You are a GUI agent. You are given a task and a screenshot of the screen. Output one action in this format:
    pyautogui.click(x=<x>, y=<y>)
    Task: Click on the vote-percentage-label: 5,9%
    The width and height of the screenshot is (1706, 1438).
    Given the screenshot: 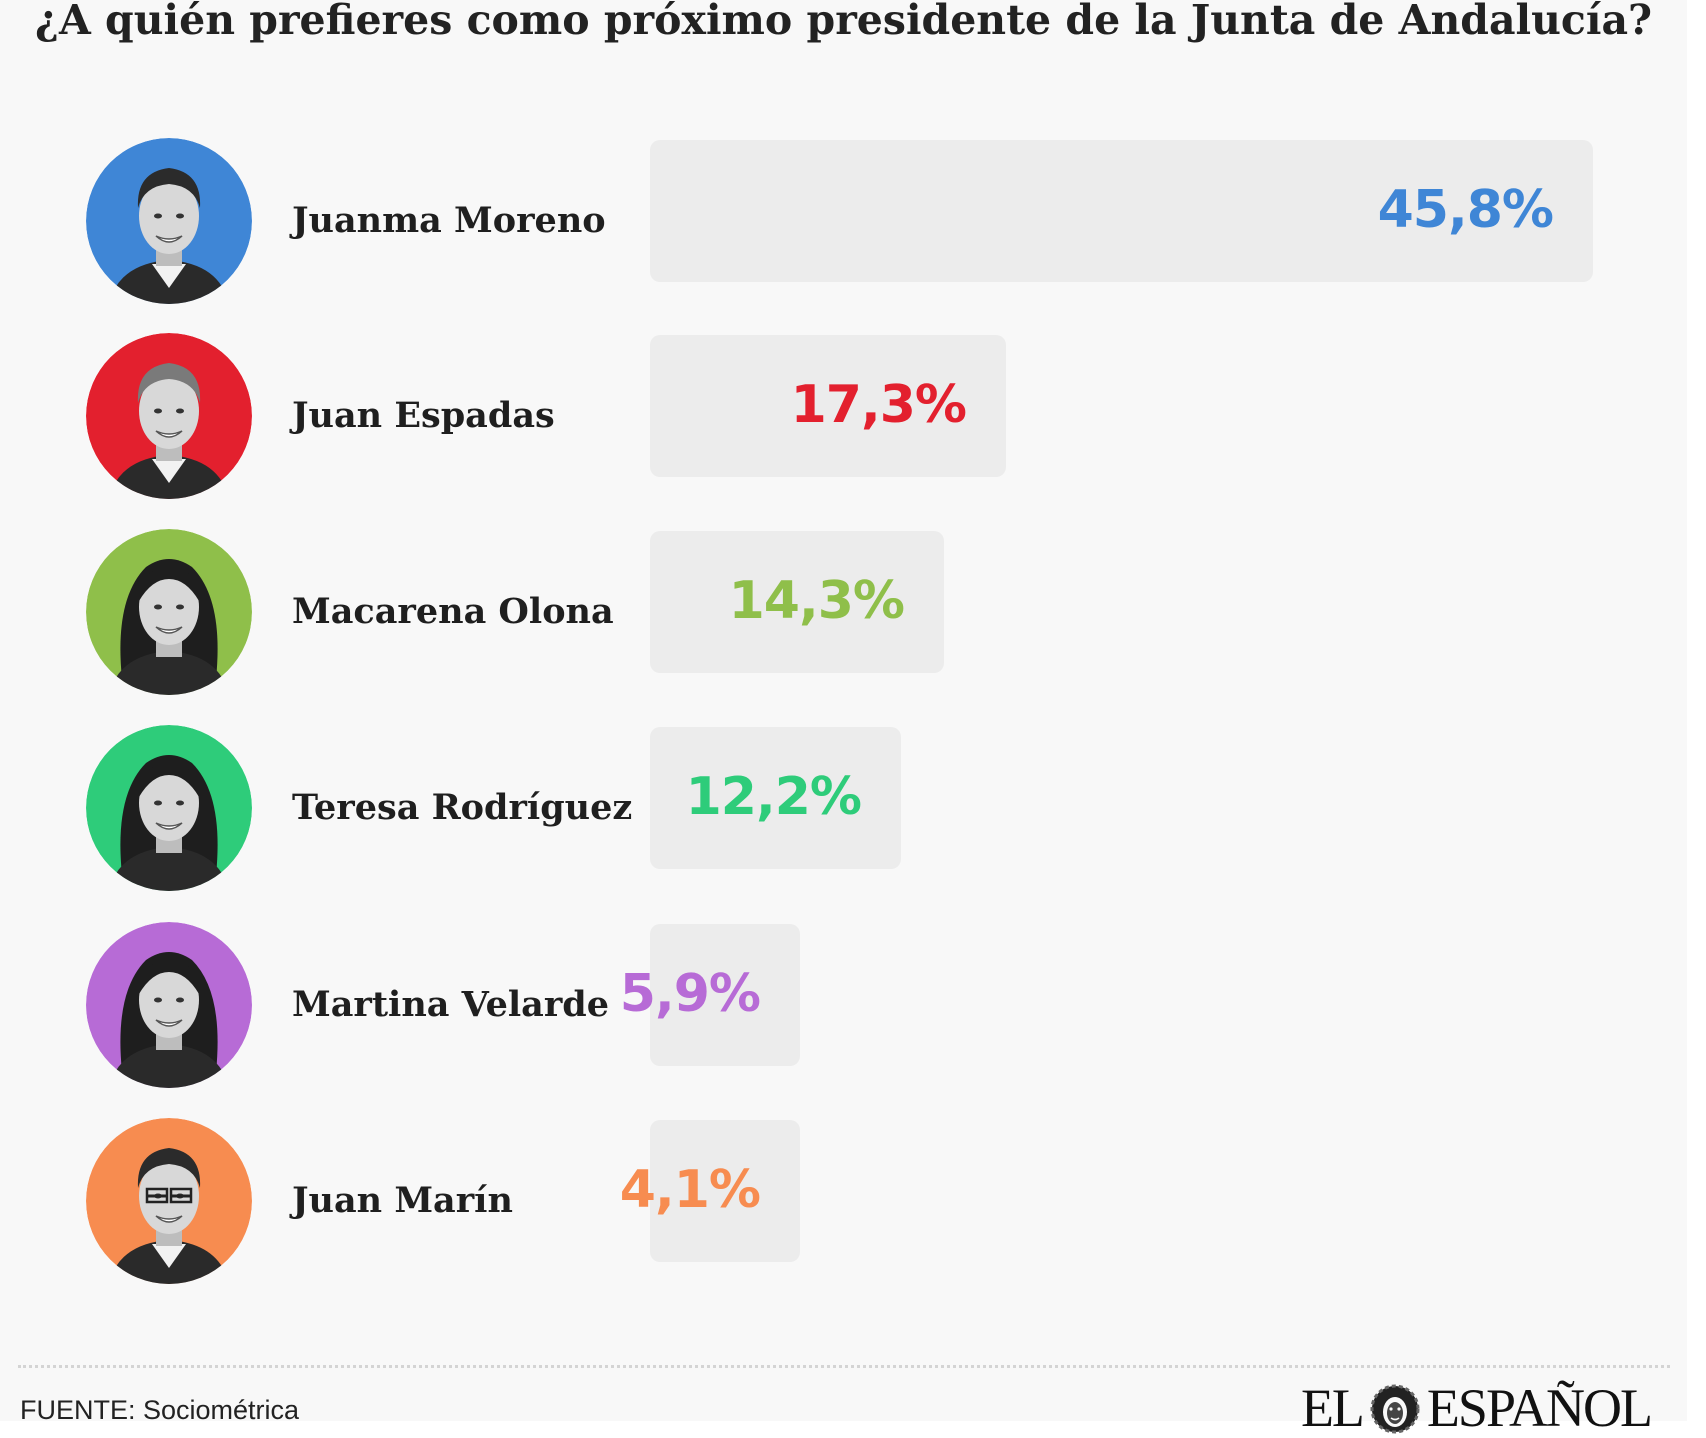 What is the action you would take?
    pyautogui.click(x=690, y=994)
    